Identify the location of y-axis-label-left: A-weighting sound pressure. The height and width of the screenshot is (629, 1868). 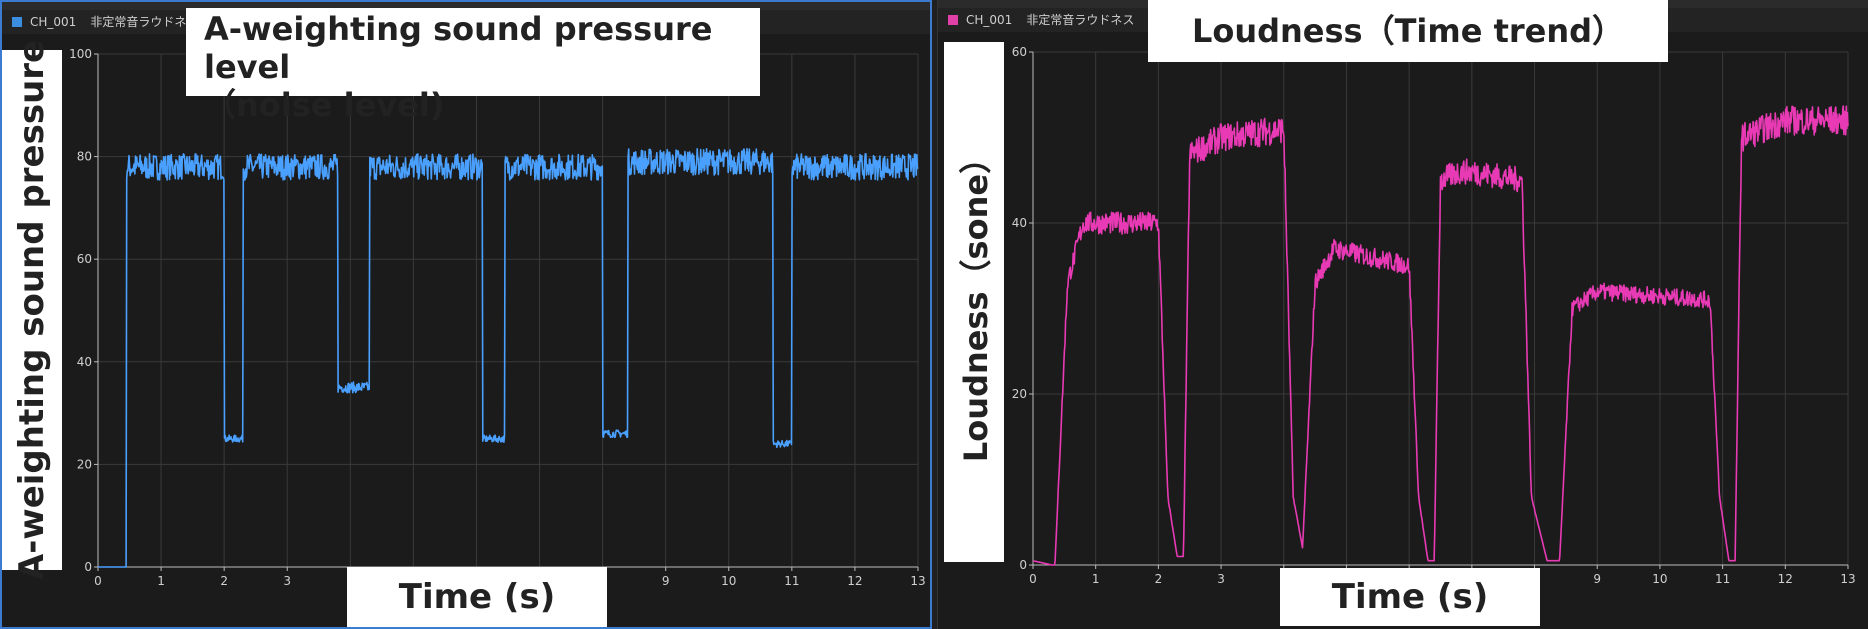
(32, 310).